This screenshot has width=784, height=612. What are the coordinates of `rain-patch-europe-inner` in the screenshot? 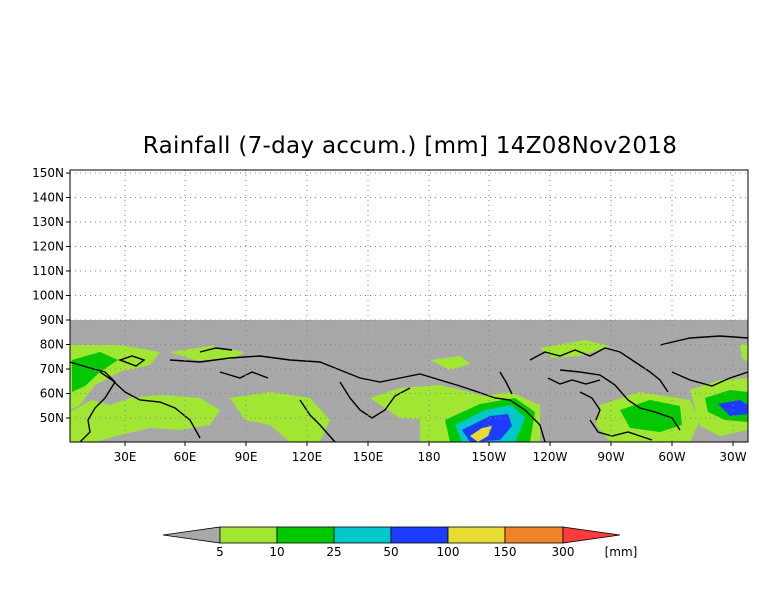 It's located at (95, 372).